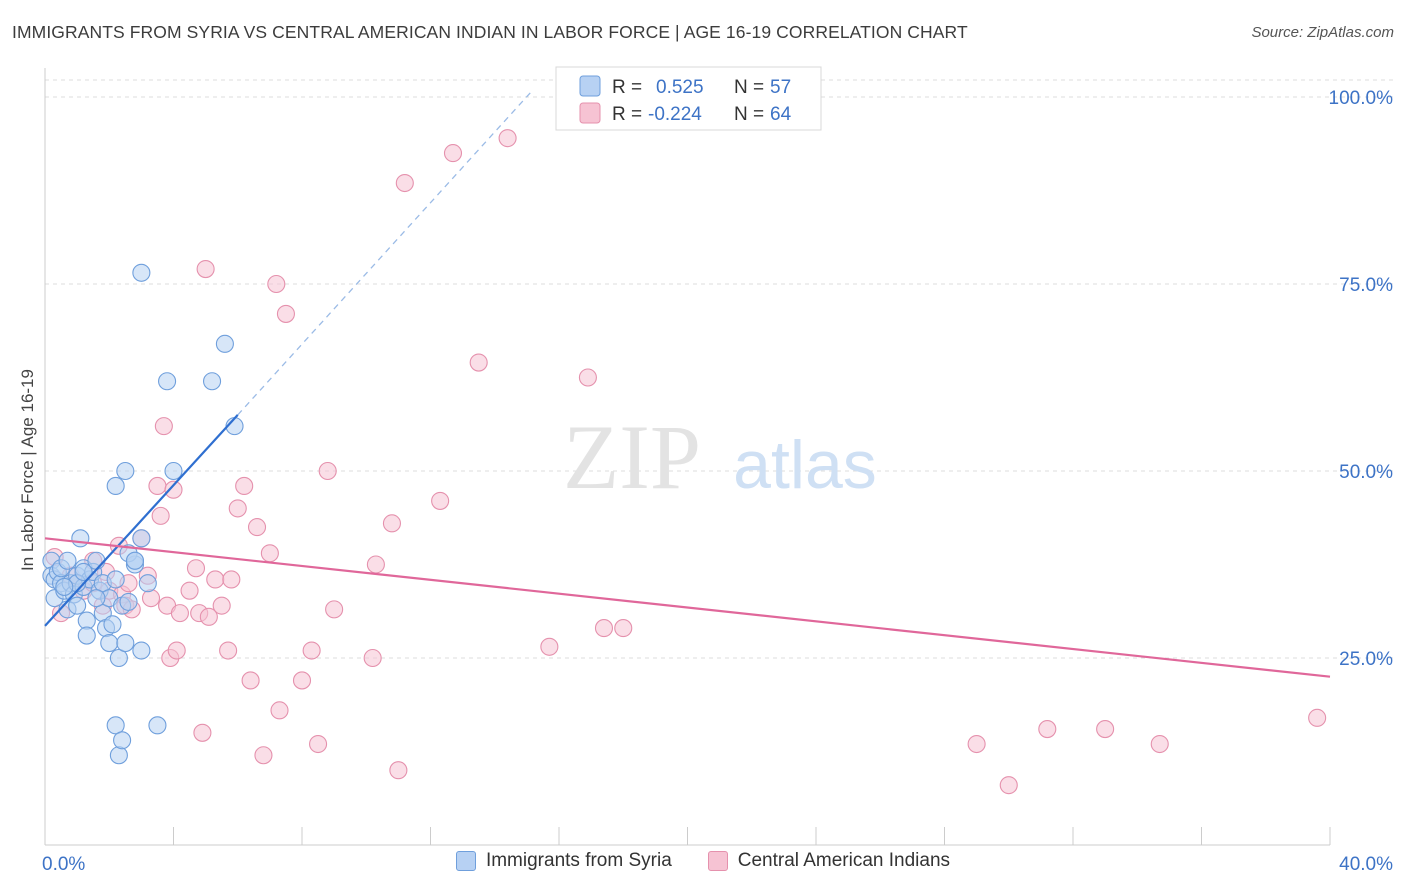  I want to click on legend-swatch-blue, so click(465, 861).